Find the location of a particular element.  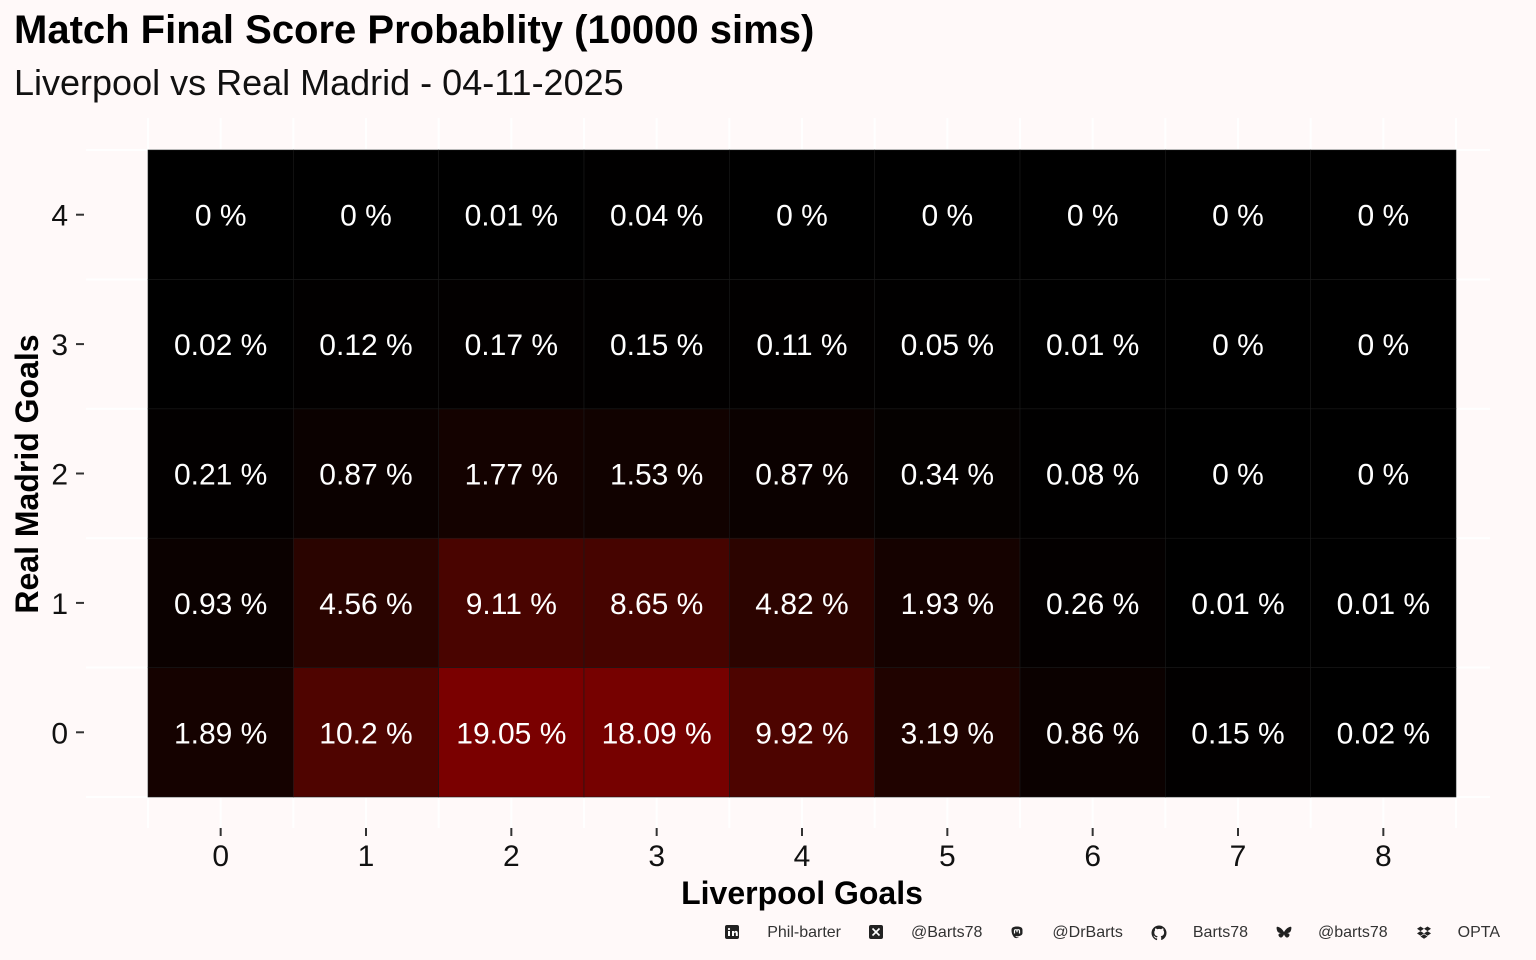

footer-item: Barts78 is located at coordinates (1213, 933).